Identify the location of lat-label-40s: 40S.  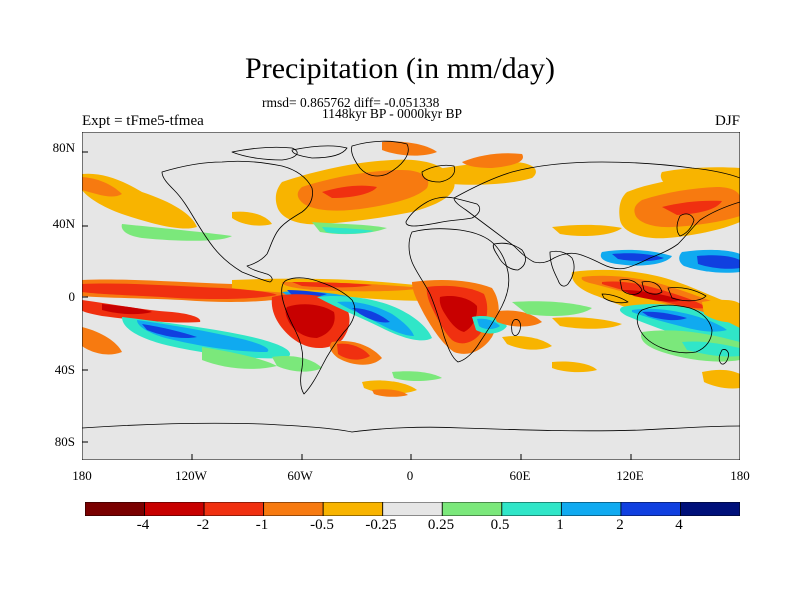
(64, 369).